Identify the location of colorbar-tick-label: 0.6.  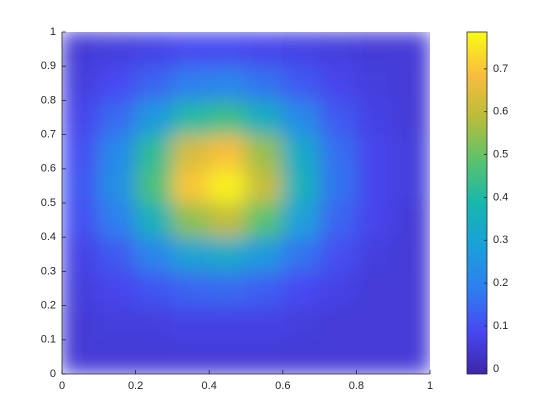
(500, 112).